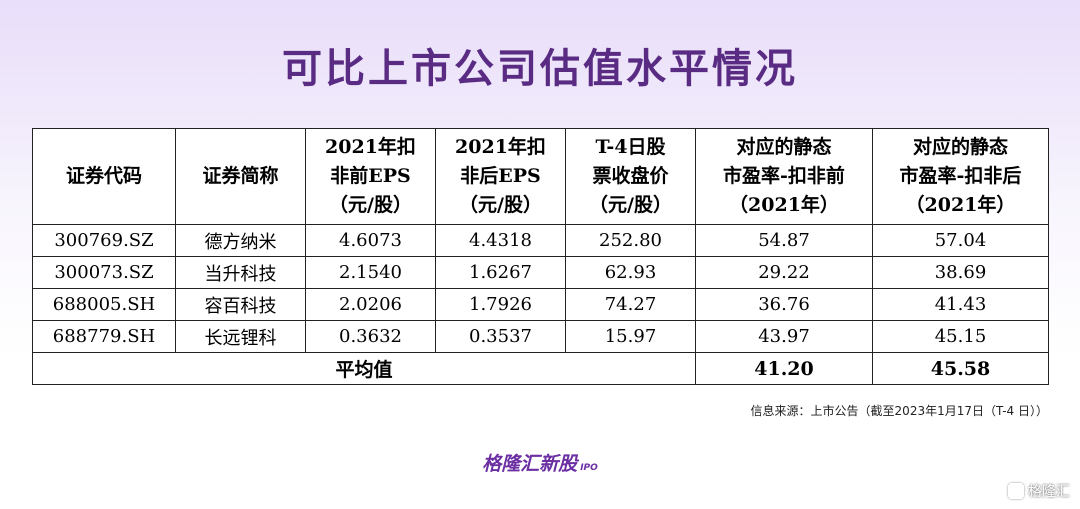 The width and height of the screenshot is (1080, 509). Describe the element at coordinates (784, 272) in the screenshot. I see `cell-pe-before: 29.22` at that location.